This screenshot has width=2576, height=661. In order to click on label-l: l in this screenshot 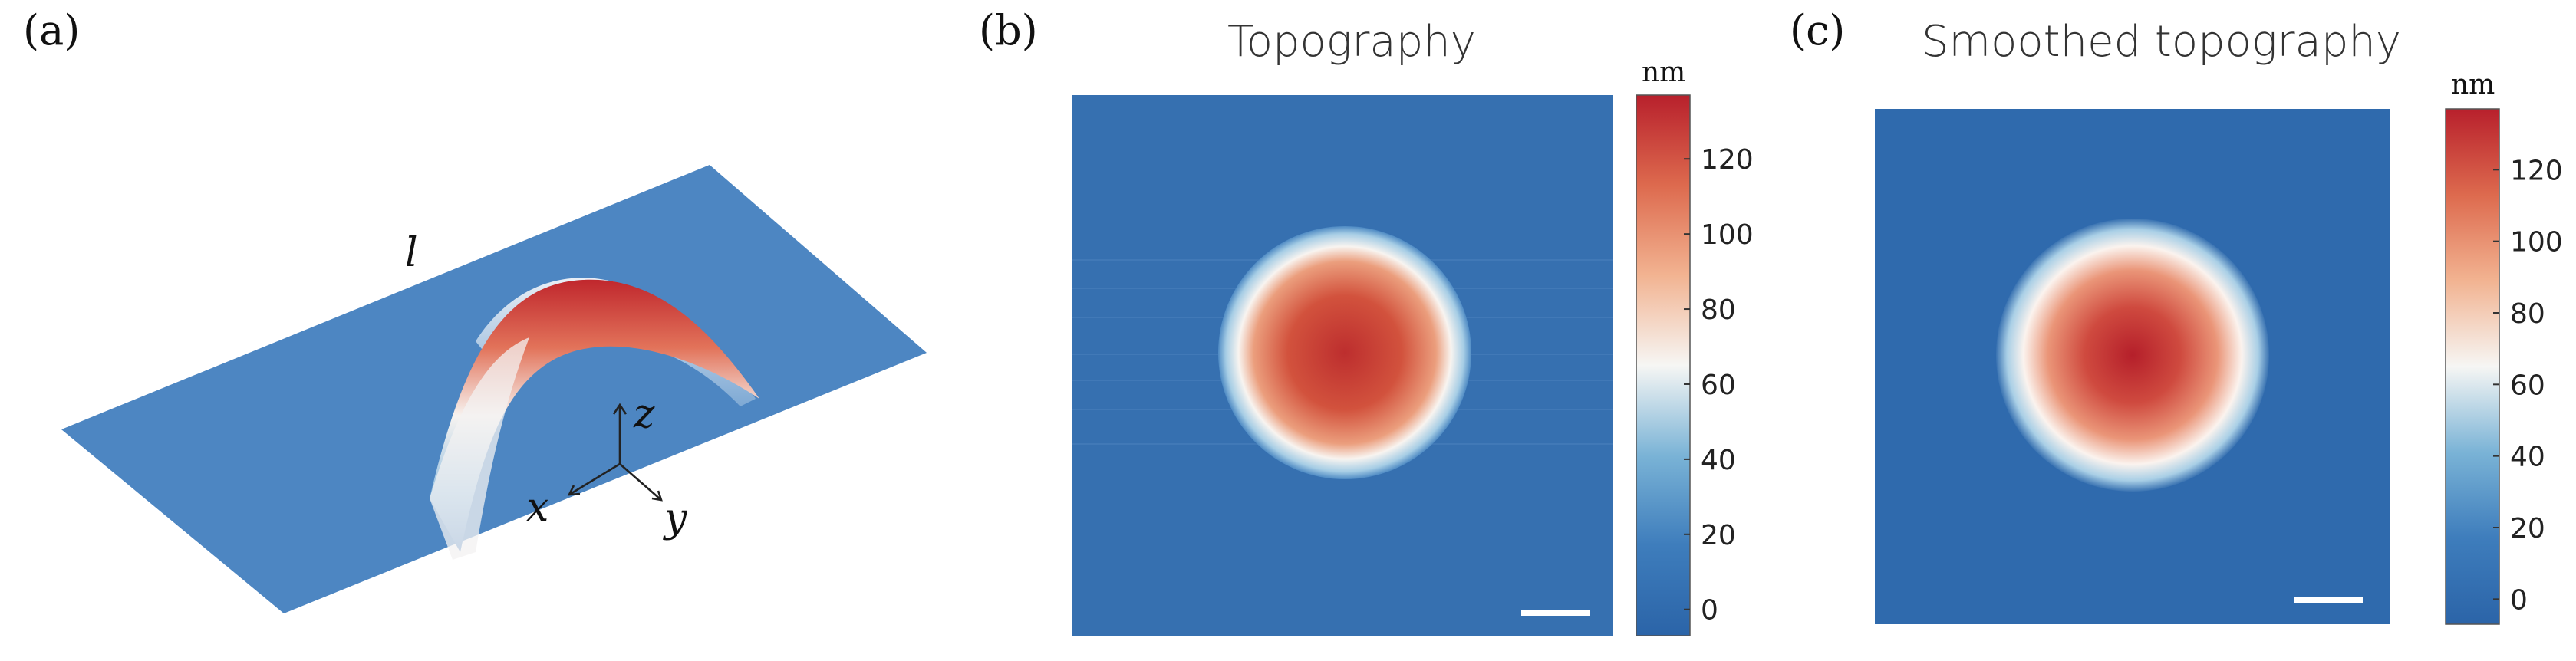, I will do `click(411, 253)`.